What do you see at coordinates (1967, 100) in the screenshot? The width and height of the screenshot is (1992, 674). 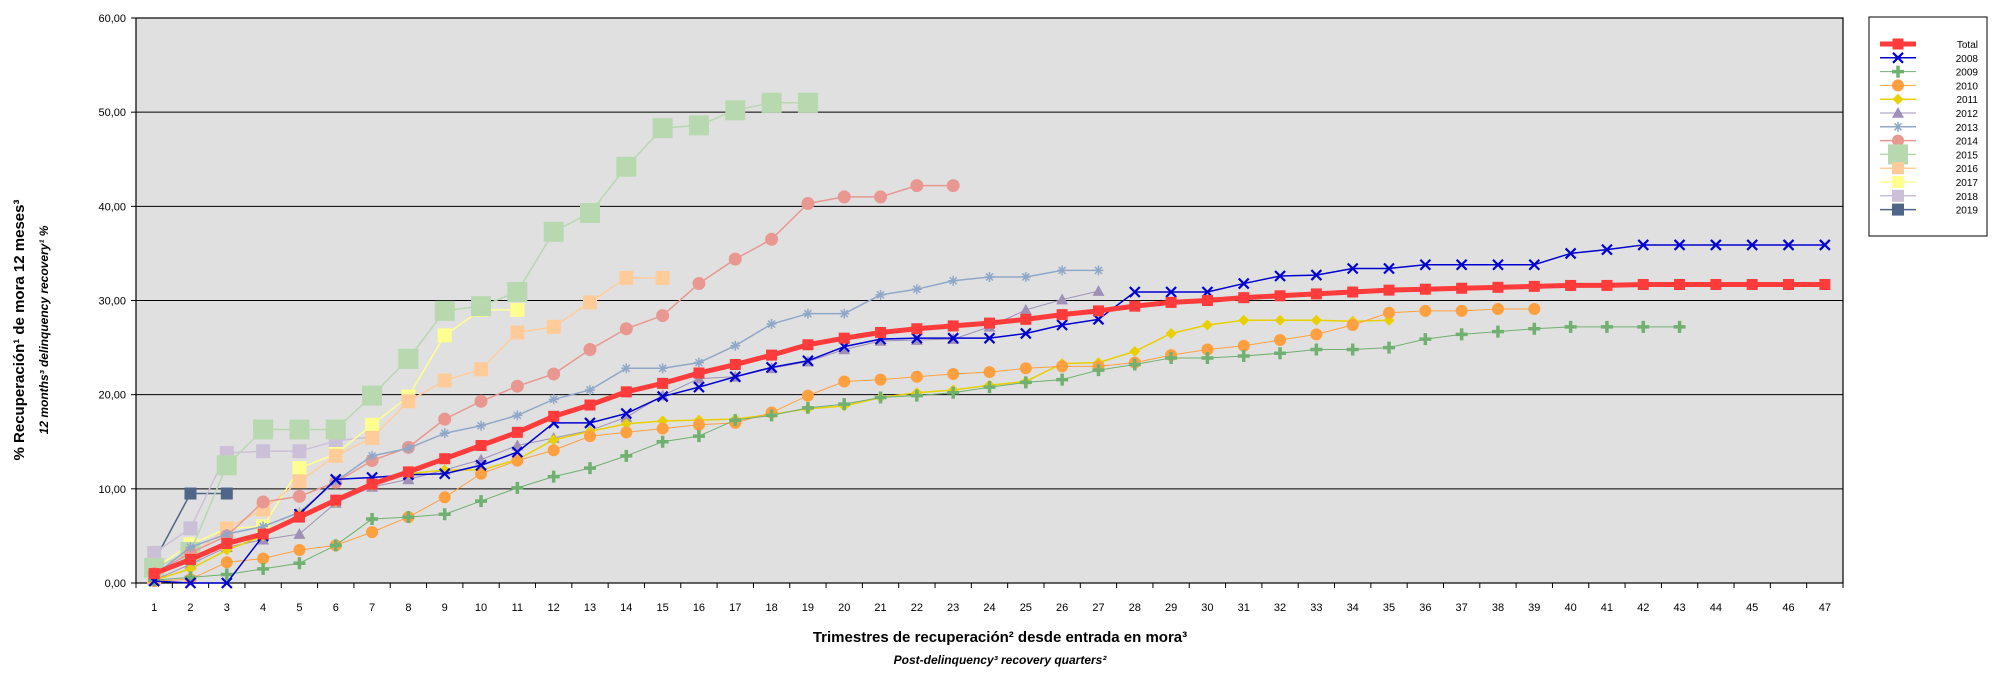 I see `legend-label: 2011` at bounding box center [1967, 100].